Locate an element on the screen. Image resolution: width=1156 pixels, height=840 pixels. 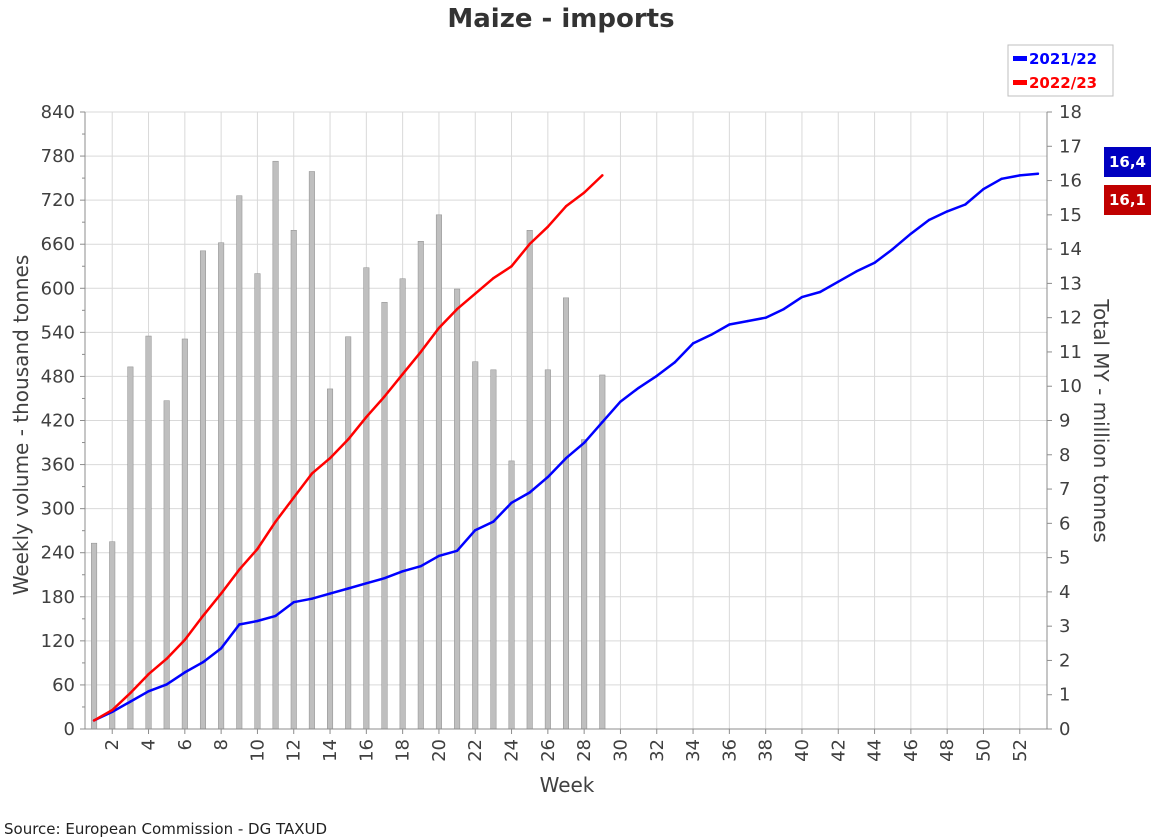
x-tick-label: 48 is located at coordinates (947, 750).